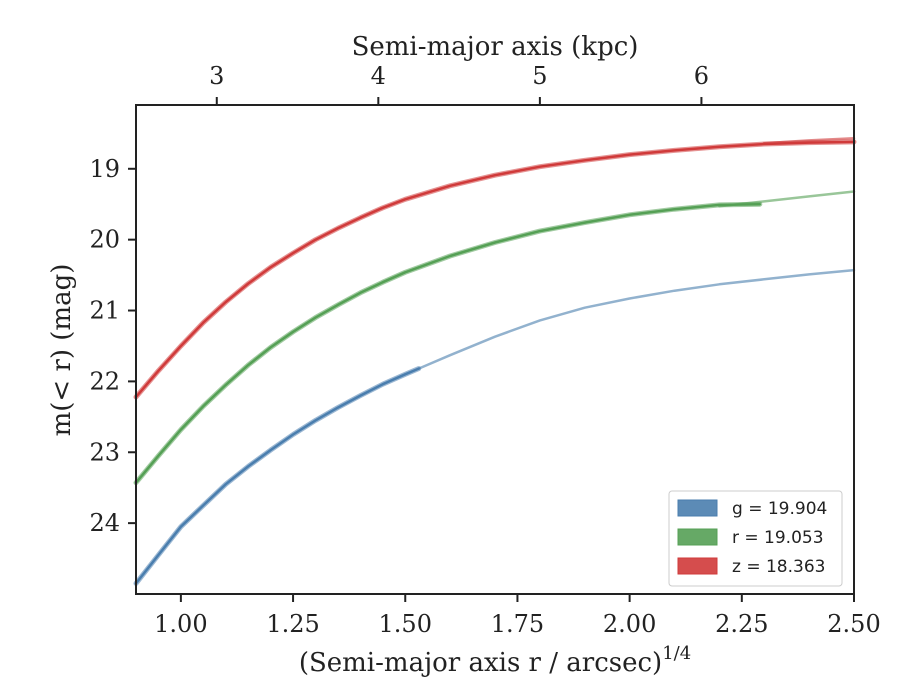  What do you see at coordinates (62, 350) in the screenshot?
I see `y-axis-title: m(< r) (mag)` at bounding box center [62, 350].